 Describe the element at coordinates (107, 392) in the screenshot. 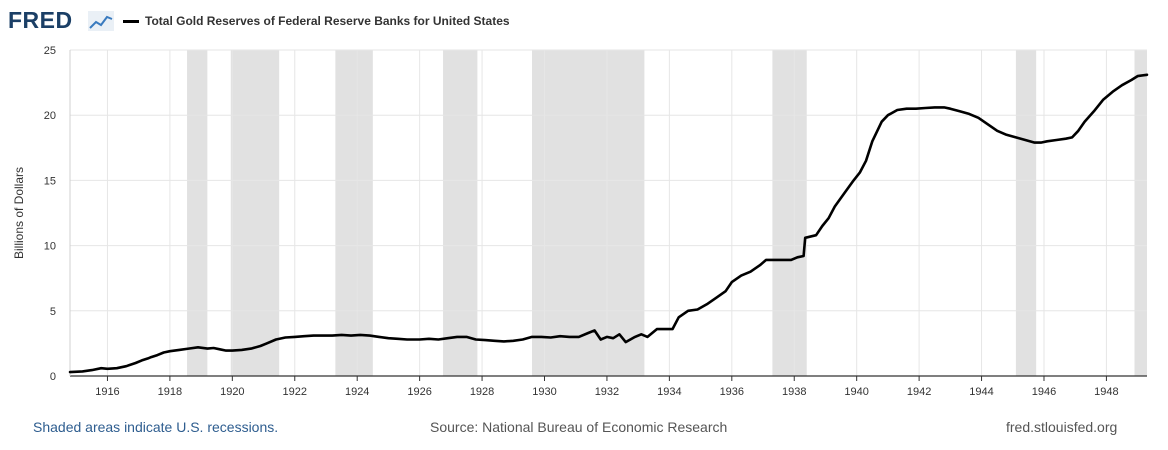

I see `x-tick-label: 1916` at that location.